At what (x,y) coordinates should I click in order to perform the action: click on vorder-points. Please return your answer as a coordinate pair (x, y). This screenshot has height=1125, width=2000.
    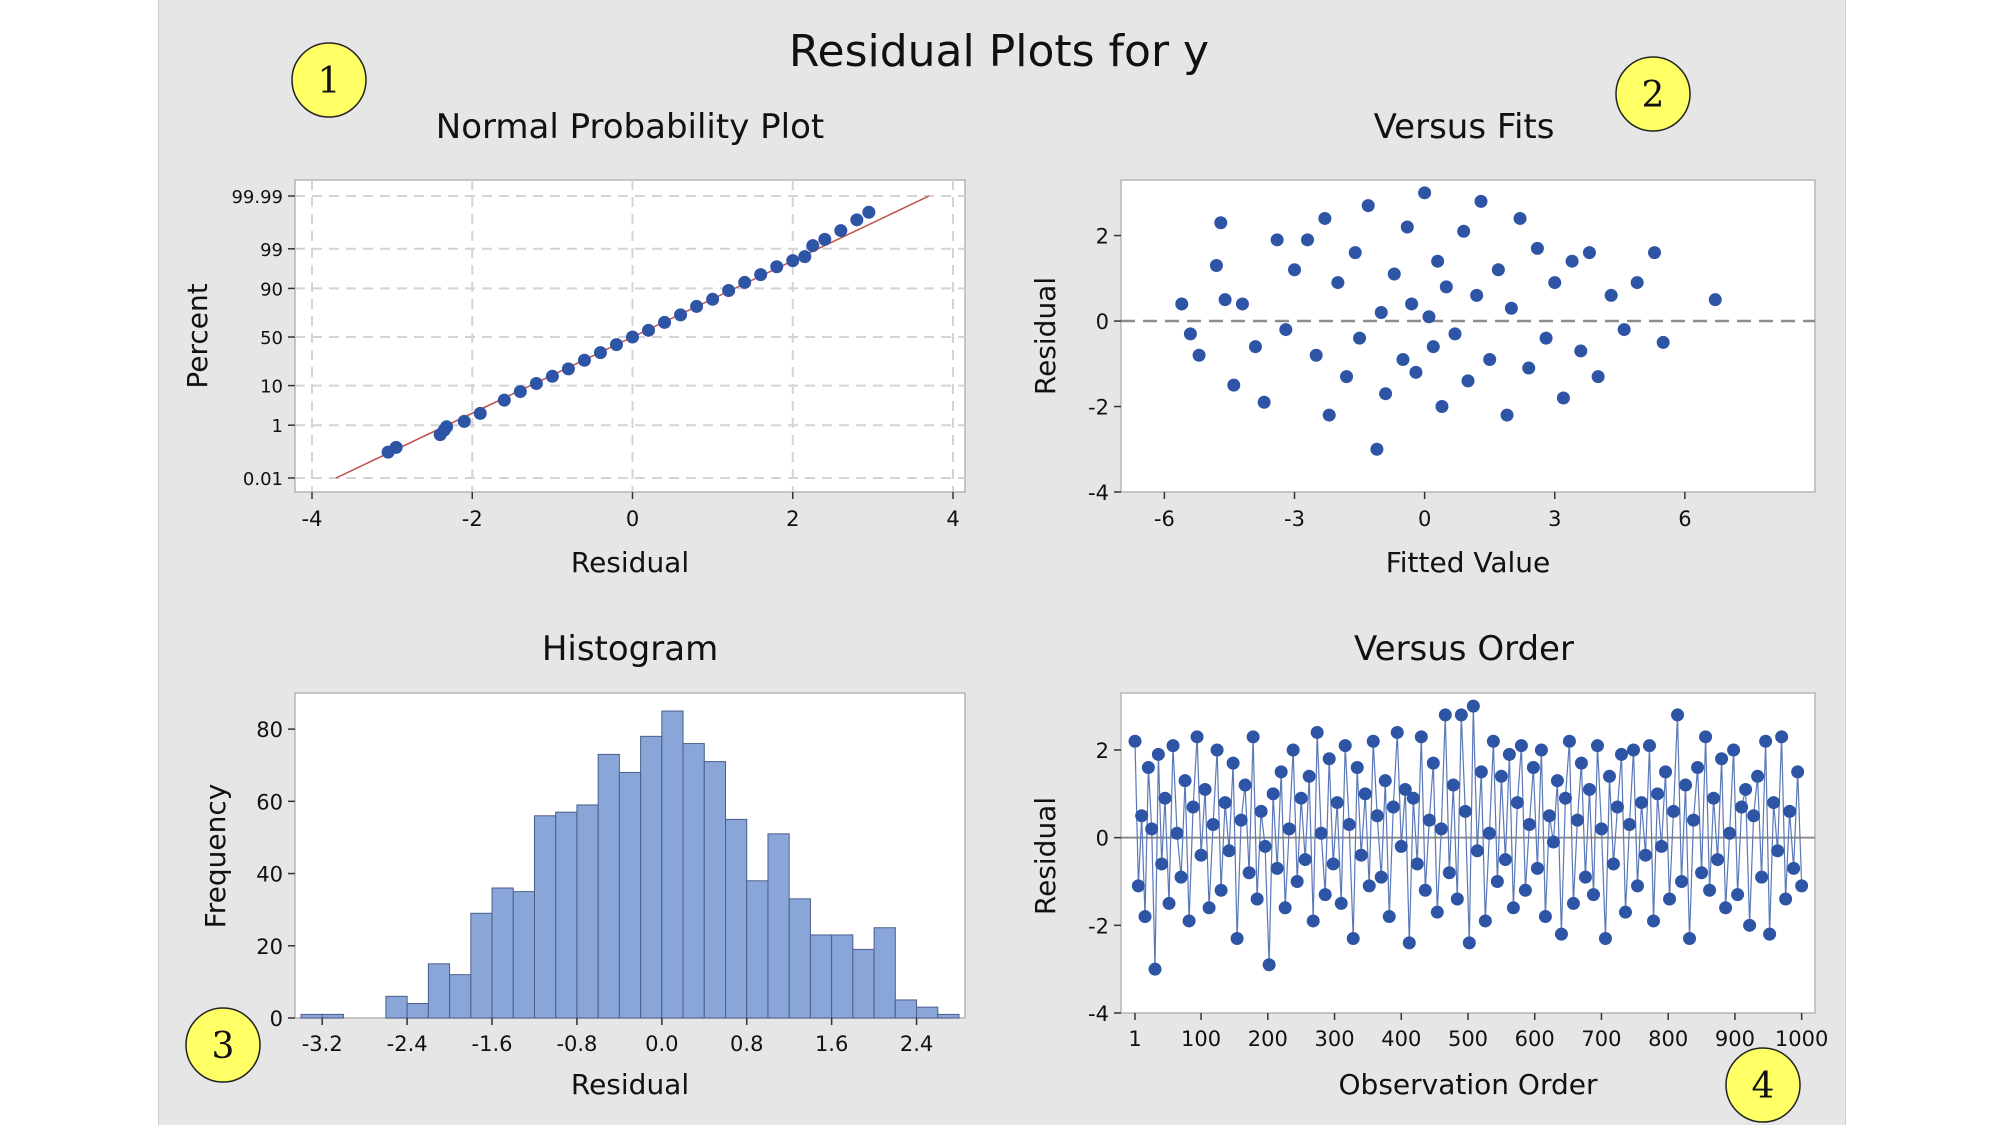
    Looking at the image, I should click on (1468, 837).